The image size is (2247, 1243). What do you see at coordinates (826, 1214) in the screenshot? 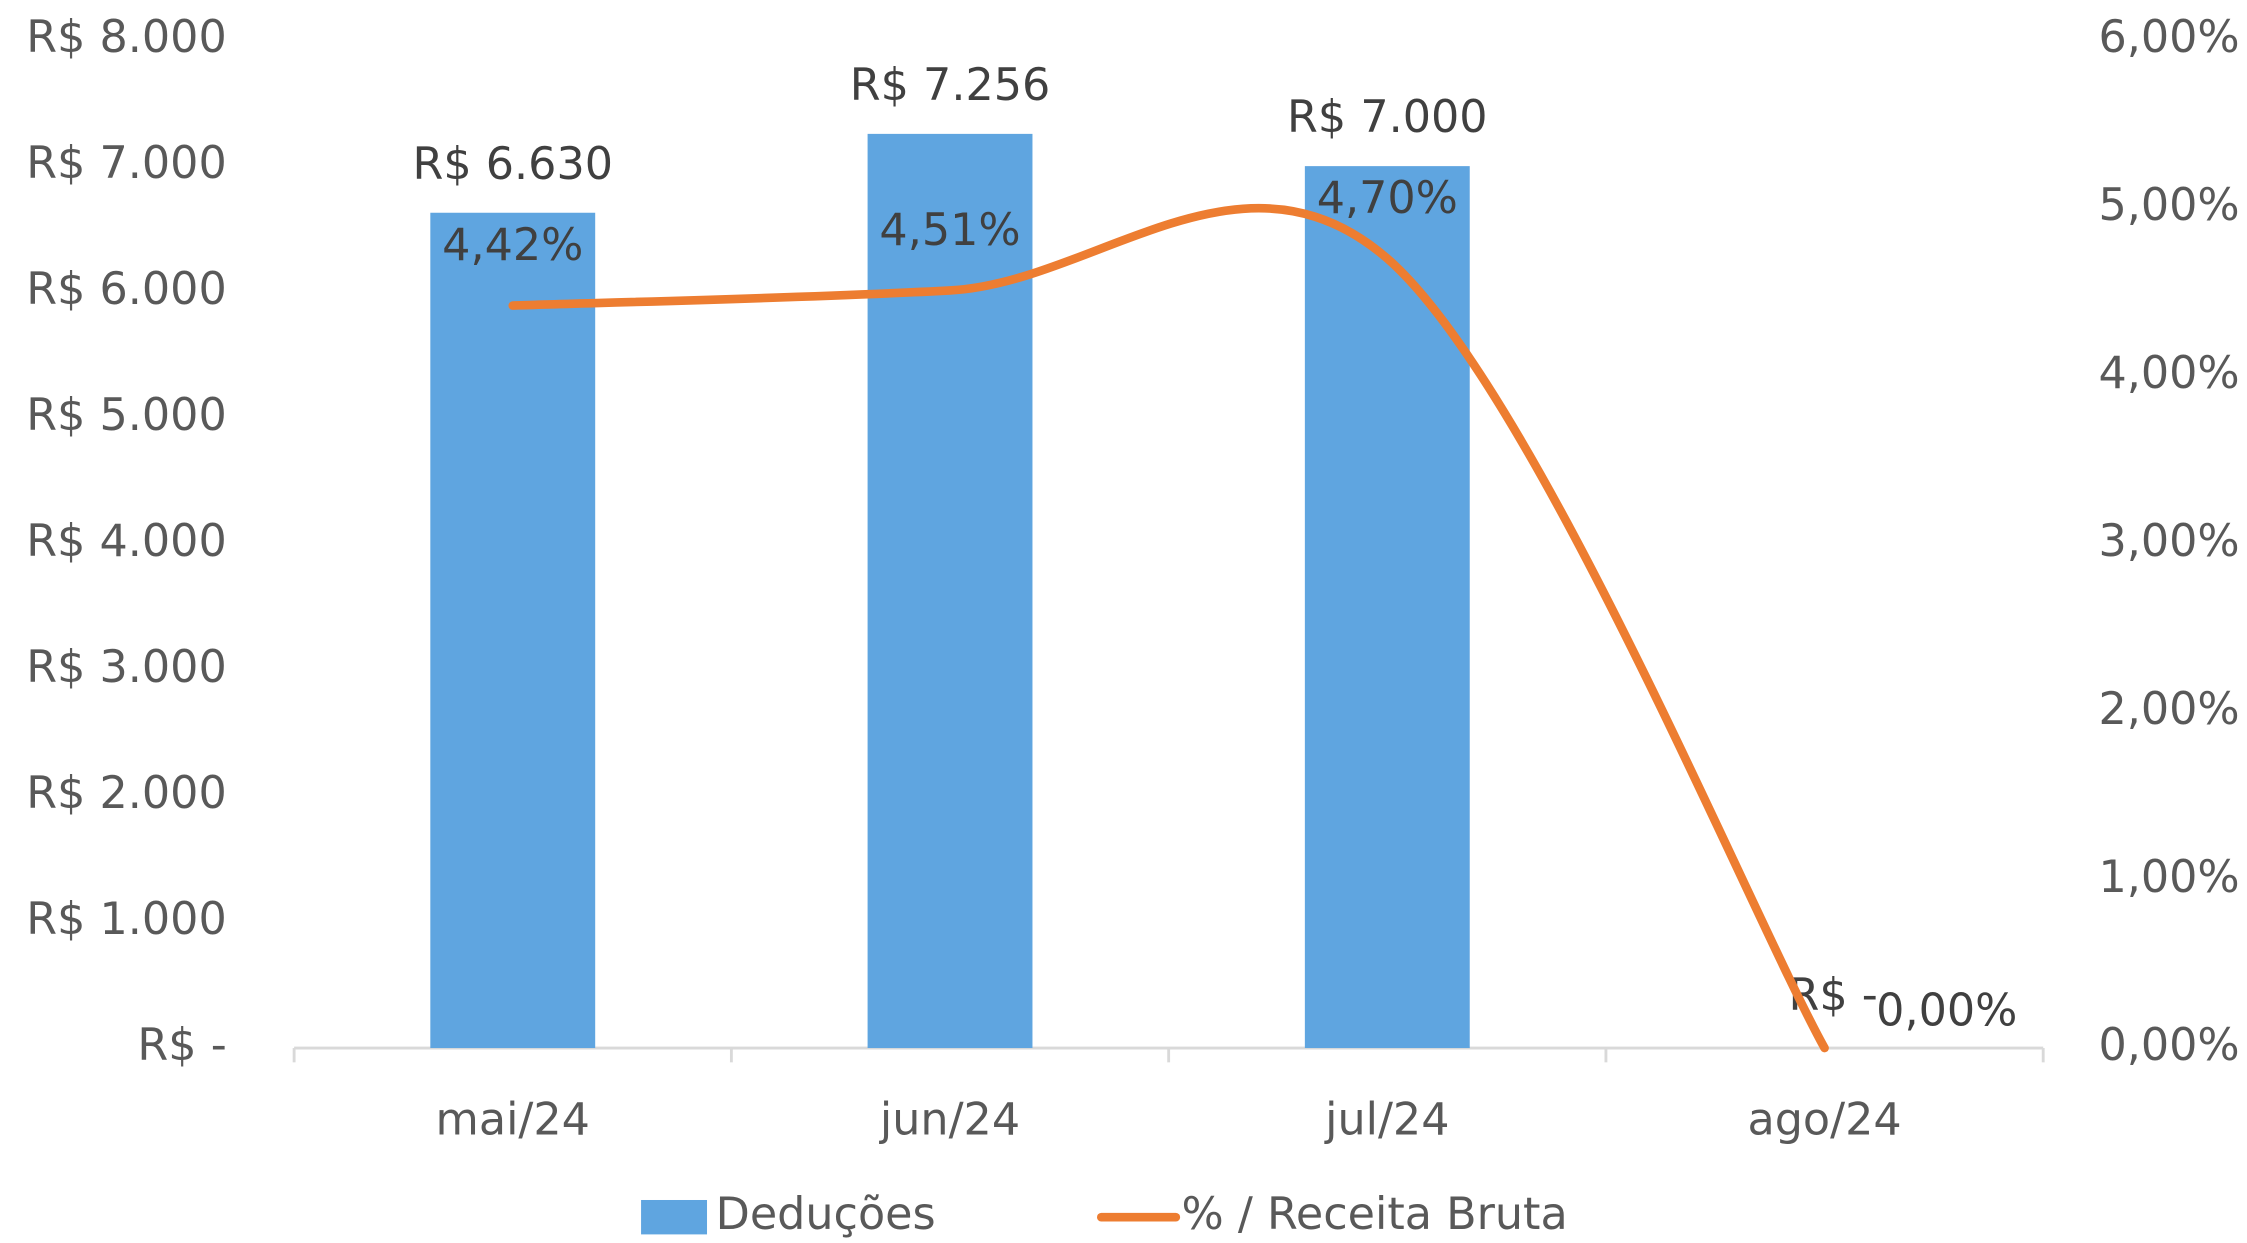
I see `legend-label: Deduções` at bounding box center [826, 1214].